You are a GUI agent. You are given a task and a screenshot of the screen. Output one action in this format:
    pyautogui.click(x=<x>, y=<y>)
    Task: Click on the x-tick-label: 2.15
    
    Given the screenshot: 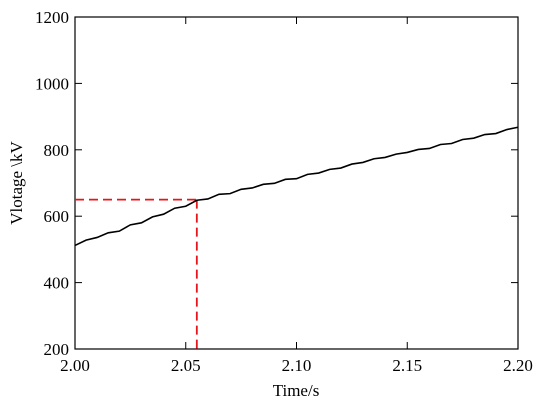 What is the action you would take?
    pyautogui.click(x=407, y=365)
    